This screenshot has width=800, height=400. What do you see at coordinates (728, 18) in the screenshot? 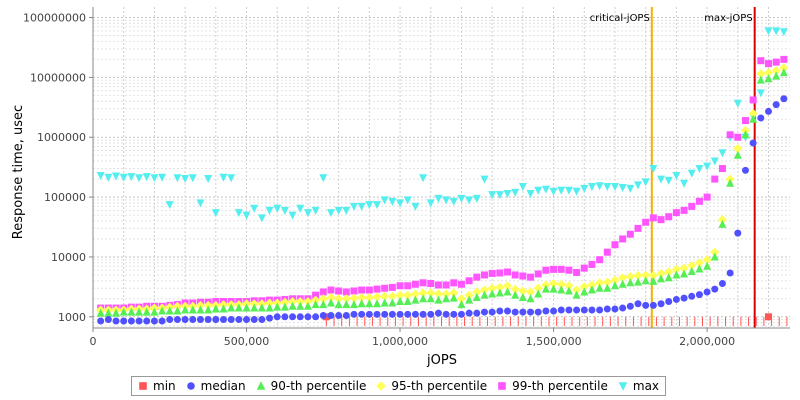
I see `marker-label: max-jOPS` at bounding box center [728, 18].